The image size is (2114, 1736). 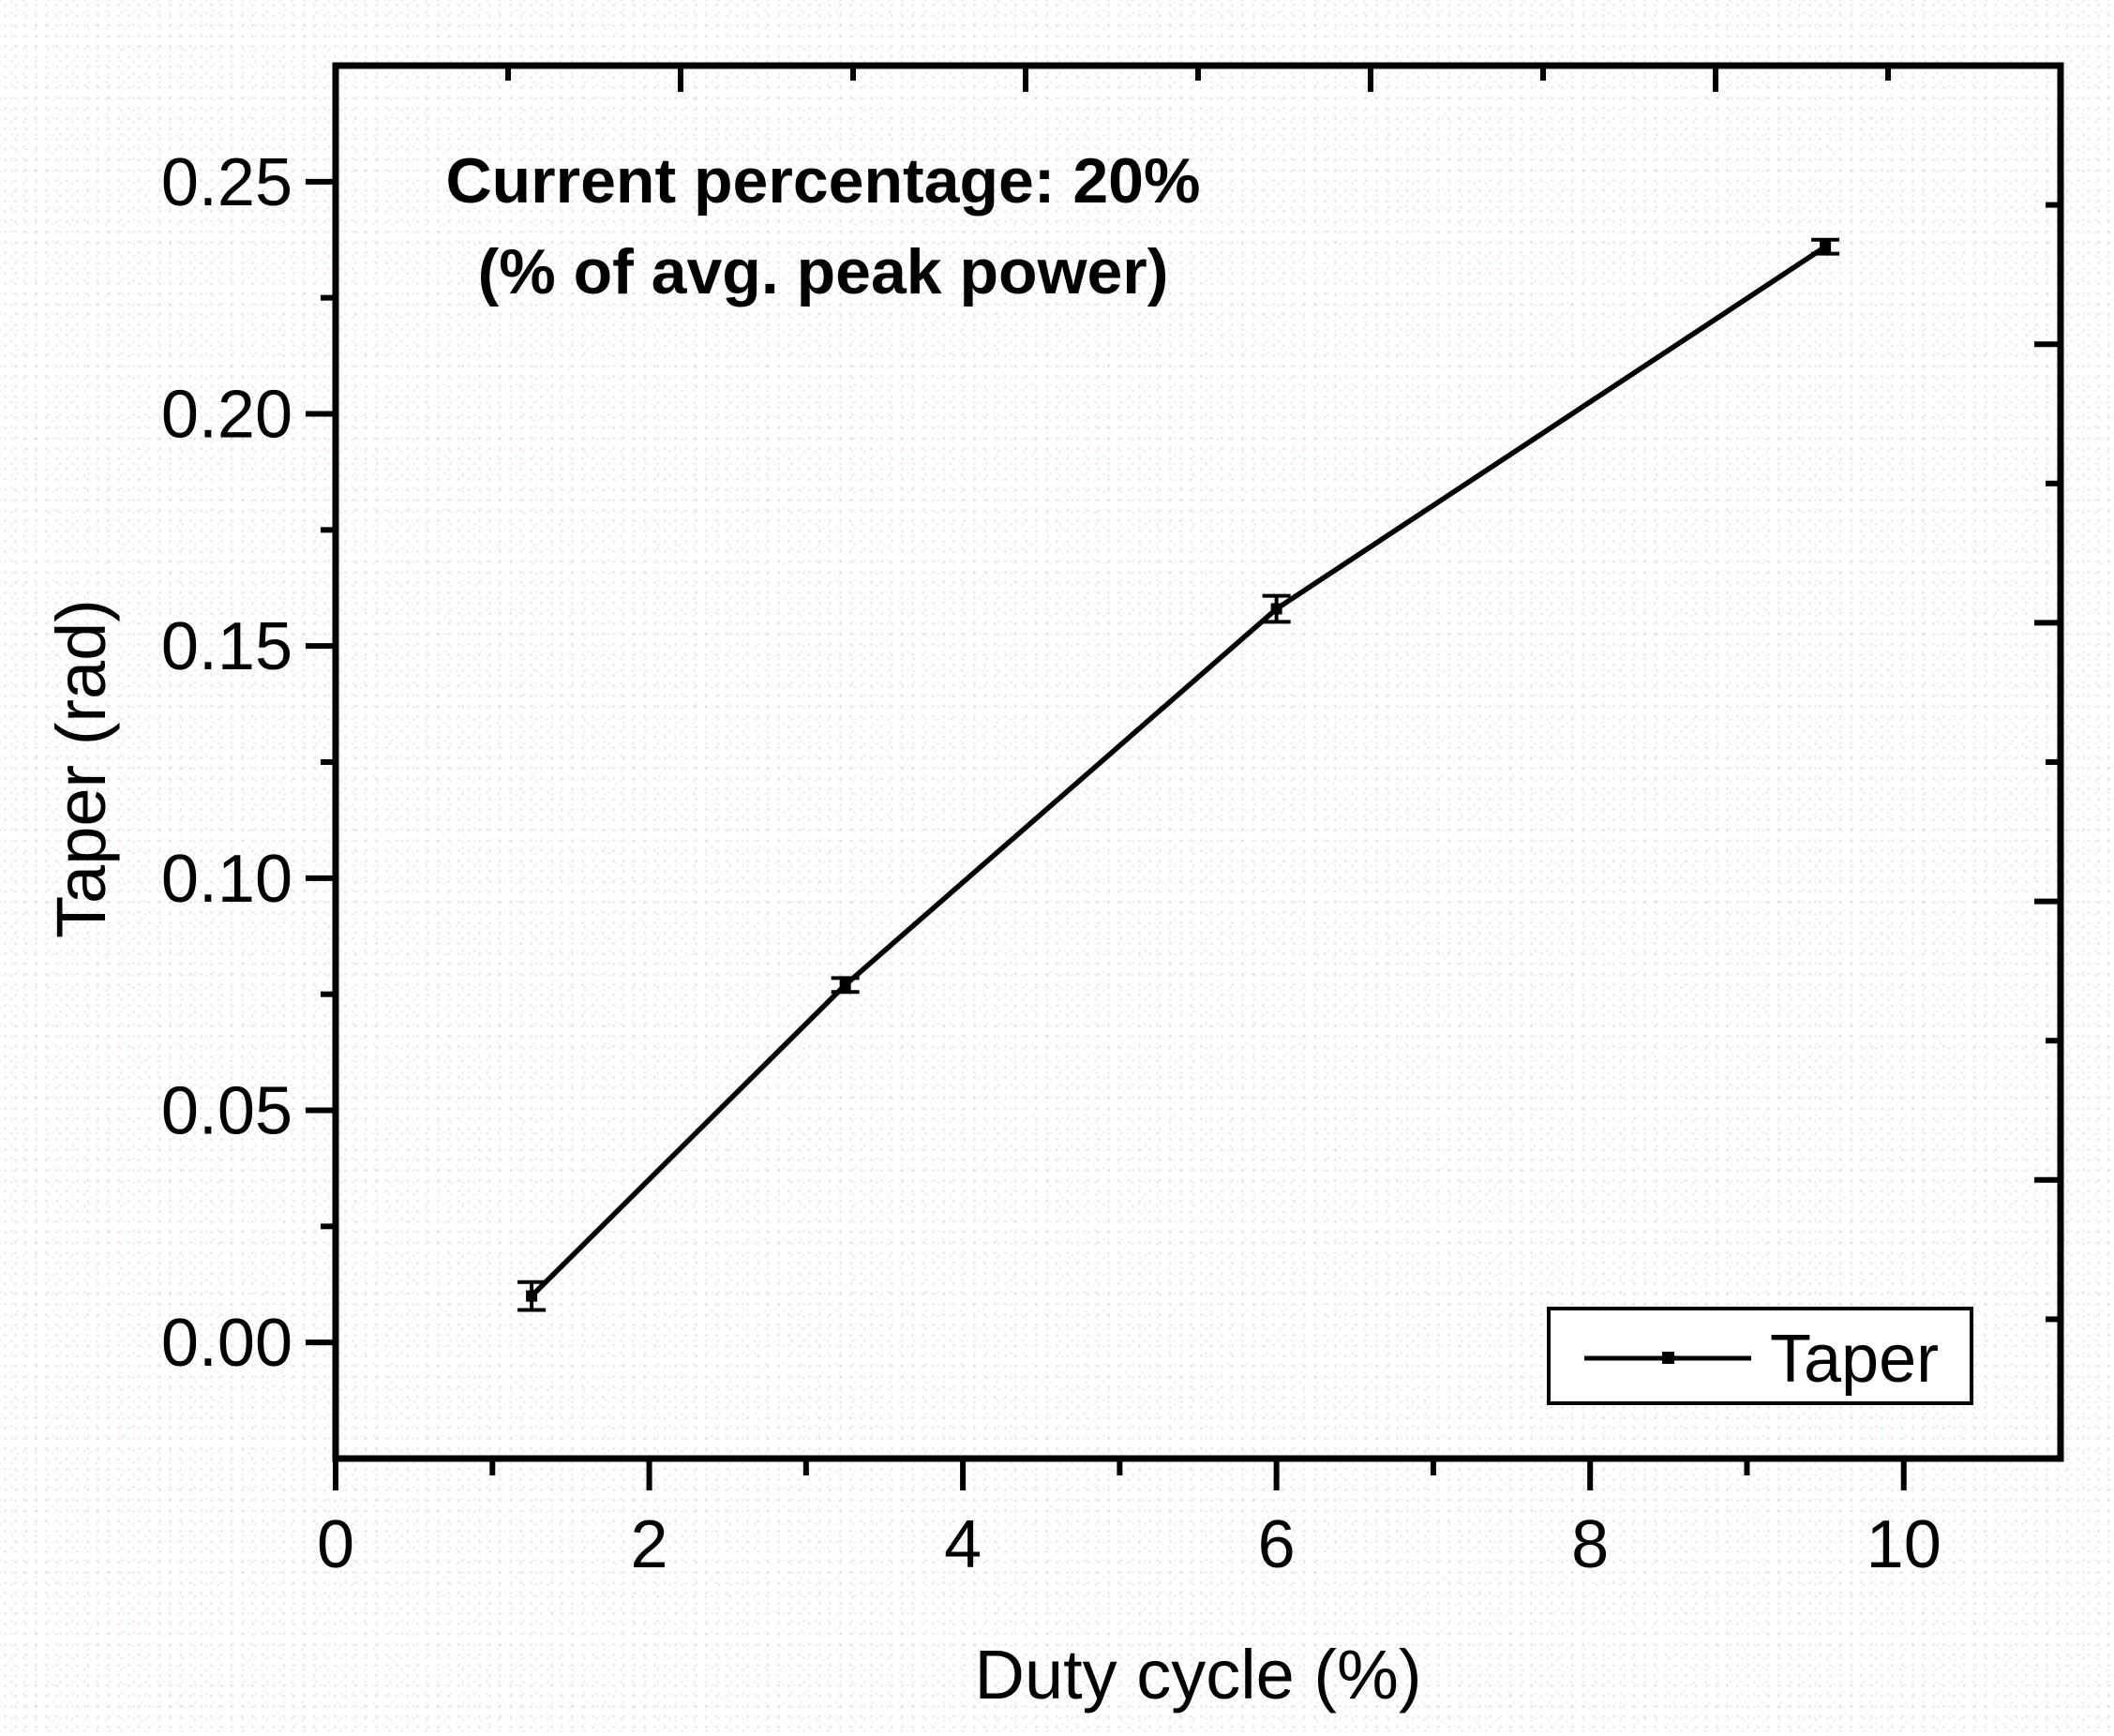 I want to click on annotation-line2: (% of avg. peak power), so click(x=824, y=271).